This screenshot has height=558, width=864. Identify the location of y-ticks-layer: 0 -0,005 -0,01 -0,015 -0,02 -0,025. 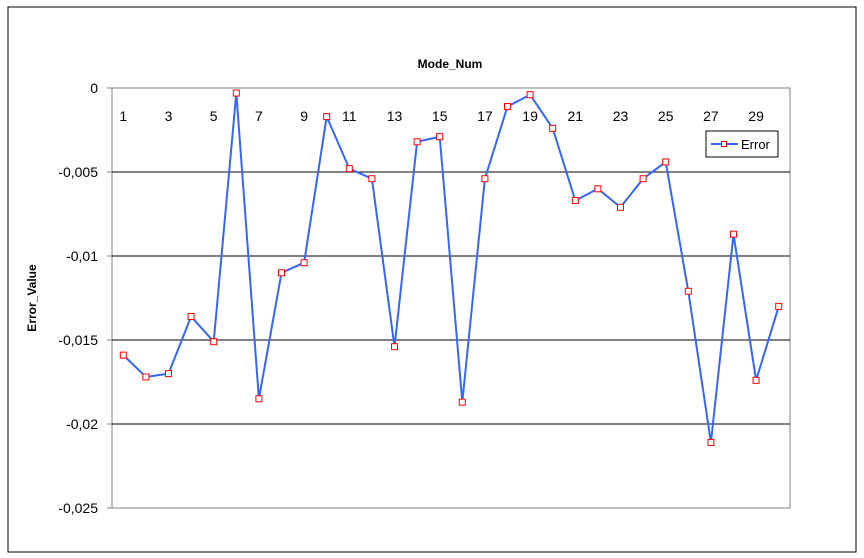
(85, 298).